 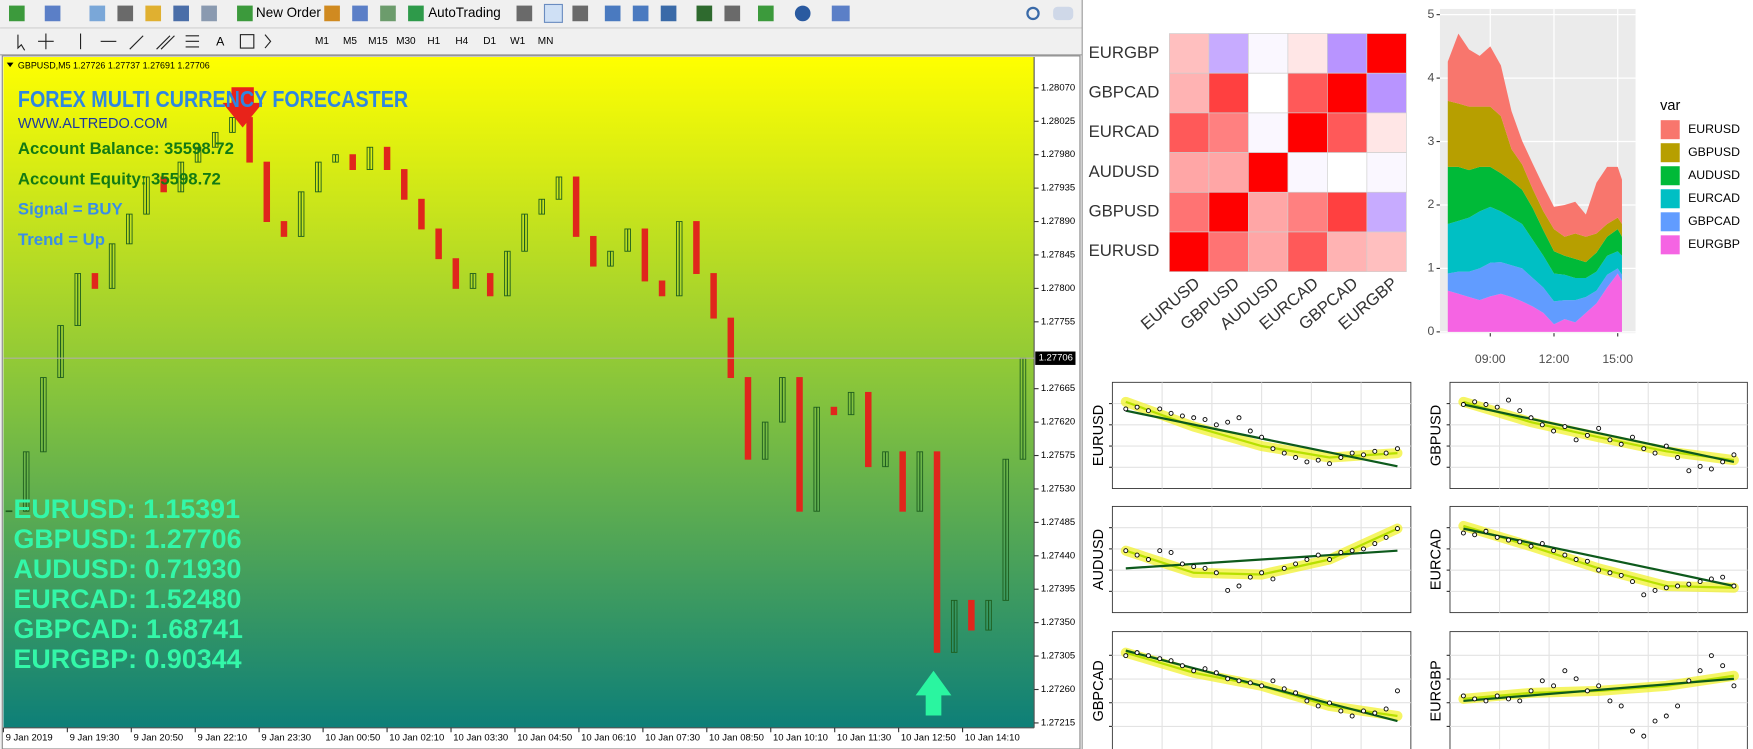 I want to click on timeframe-button: M15, so click(x=378, y=41).